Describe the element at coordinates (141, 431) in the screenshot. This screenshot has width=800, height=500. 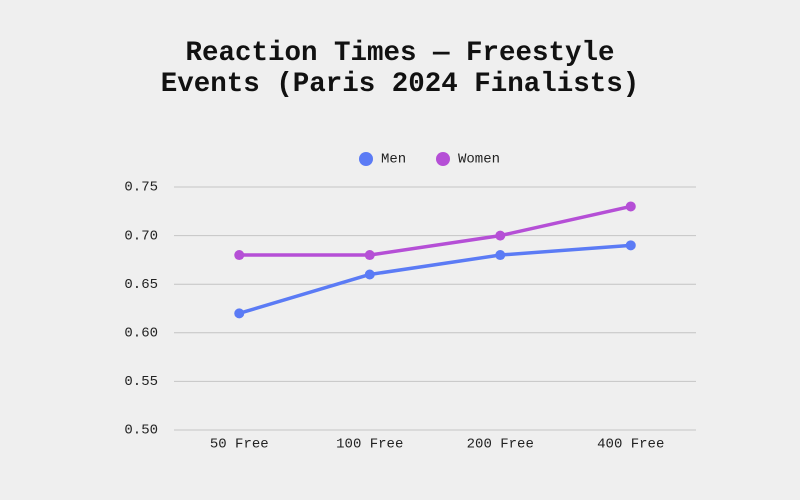
I see `y-tick-label: 0.50` at that location.